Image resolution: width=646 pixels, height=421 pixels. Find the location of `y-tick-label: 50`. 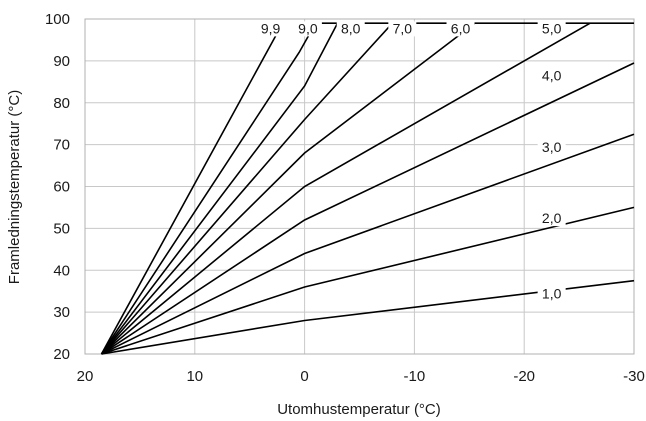

y-tick-label: 50 is located at coordinates (61, 228).